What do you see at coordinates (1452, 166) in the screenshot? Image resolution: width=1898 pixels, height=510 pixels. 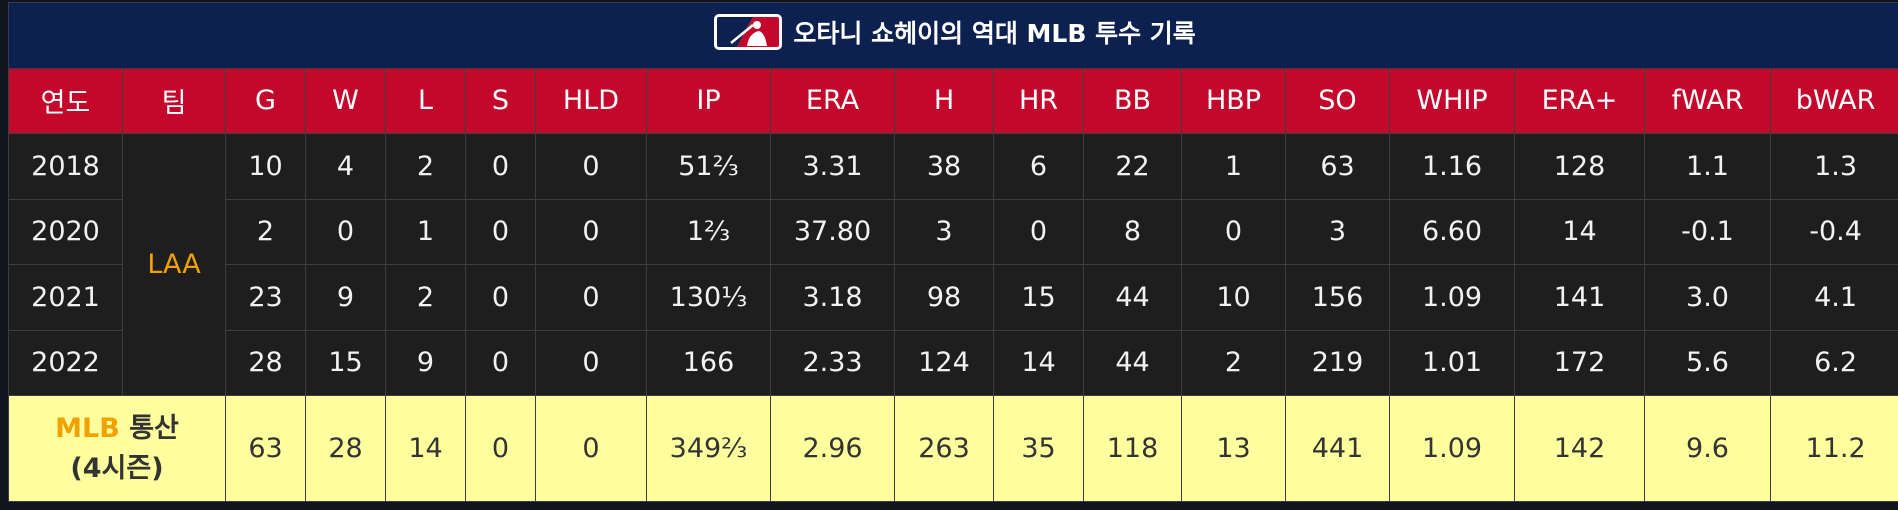 I see `stat-cell: 1.16` at bounding box center [1452, 166].